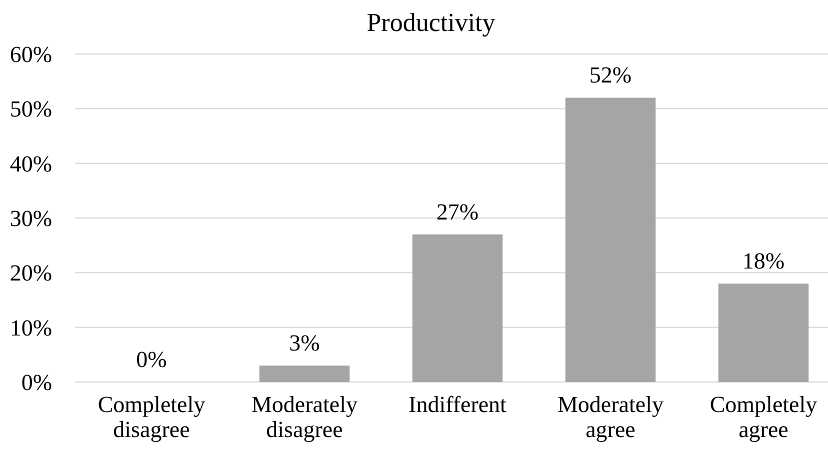  What do you see at coordinates (31, 219) in the screenshot?
I see `y-tick-label: 30%` at bounding box center [31, 219].